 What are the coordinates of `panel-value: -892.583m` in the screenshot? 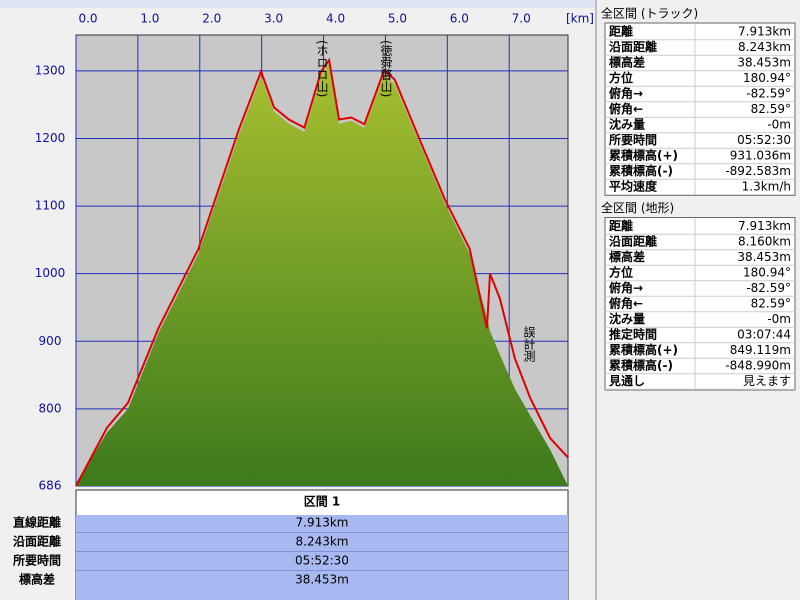 It's located at (758, 171).